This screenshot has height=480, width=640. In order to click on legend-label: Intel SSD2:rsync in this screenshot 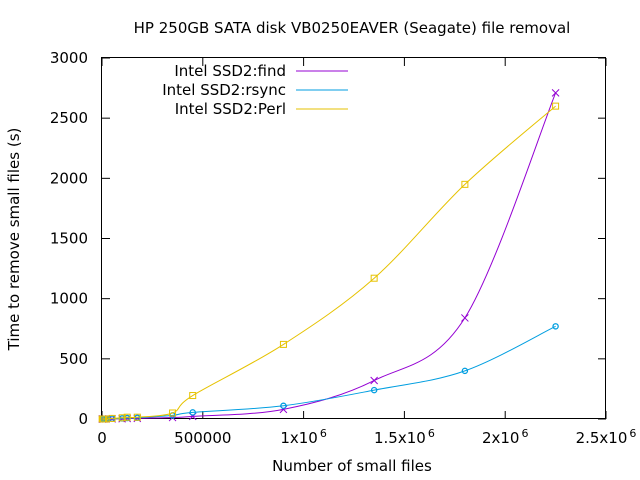, I will do `click(224, 90)`.